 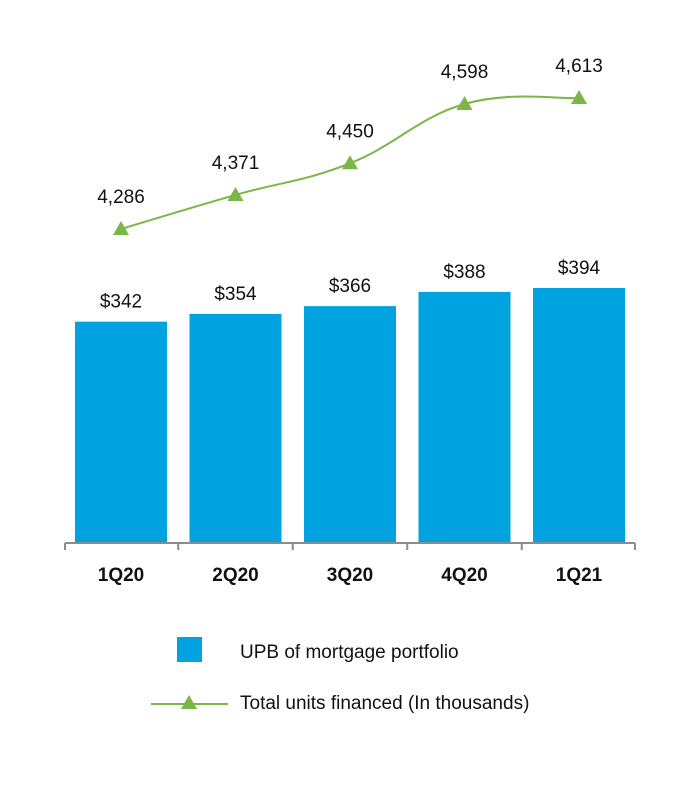 I want to click on category-label: 1Q20, so click(x=121, y=575).